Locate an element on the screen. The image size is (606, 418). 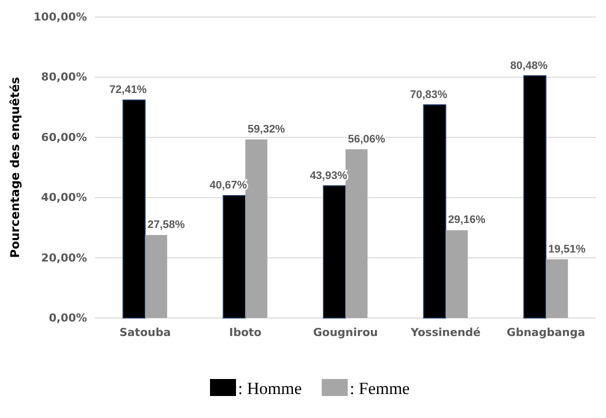
data-label: 27,58% is located at coordinates (166, 224).